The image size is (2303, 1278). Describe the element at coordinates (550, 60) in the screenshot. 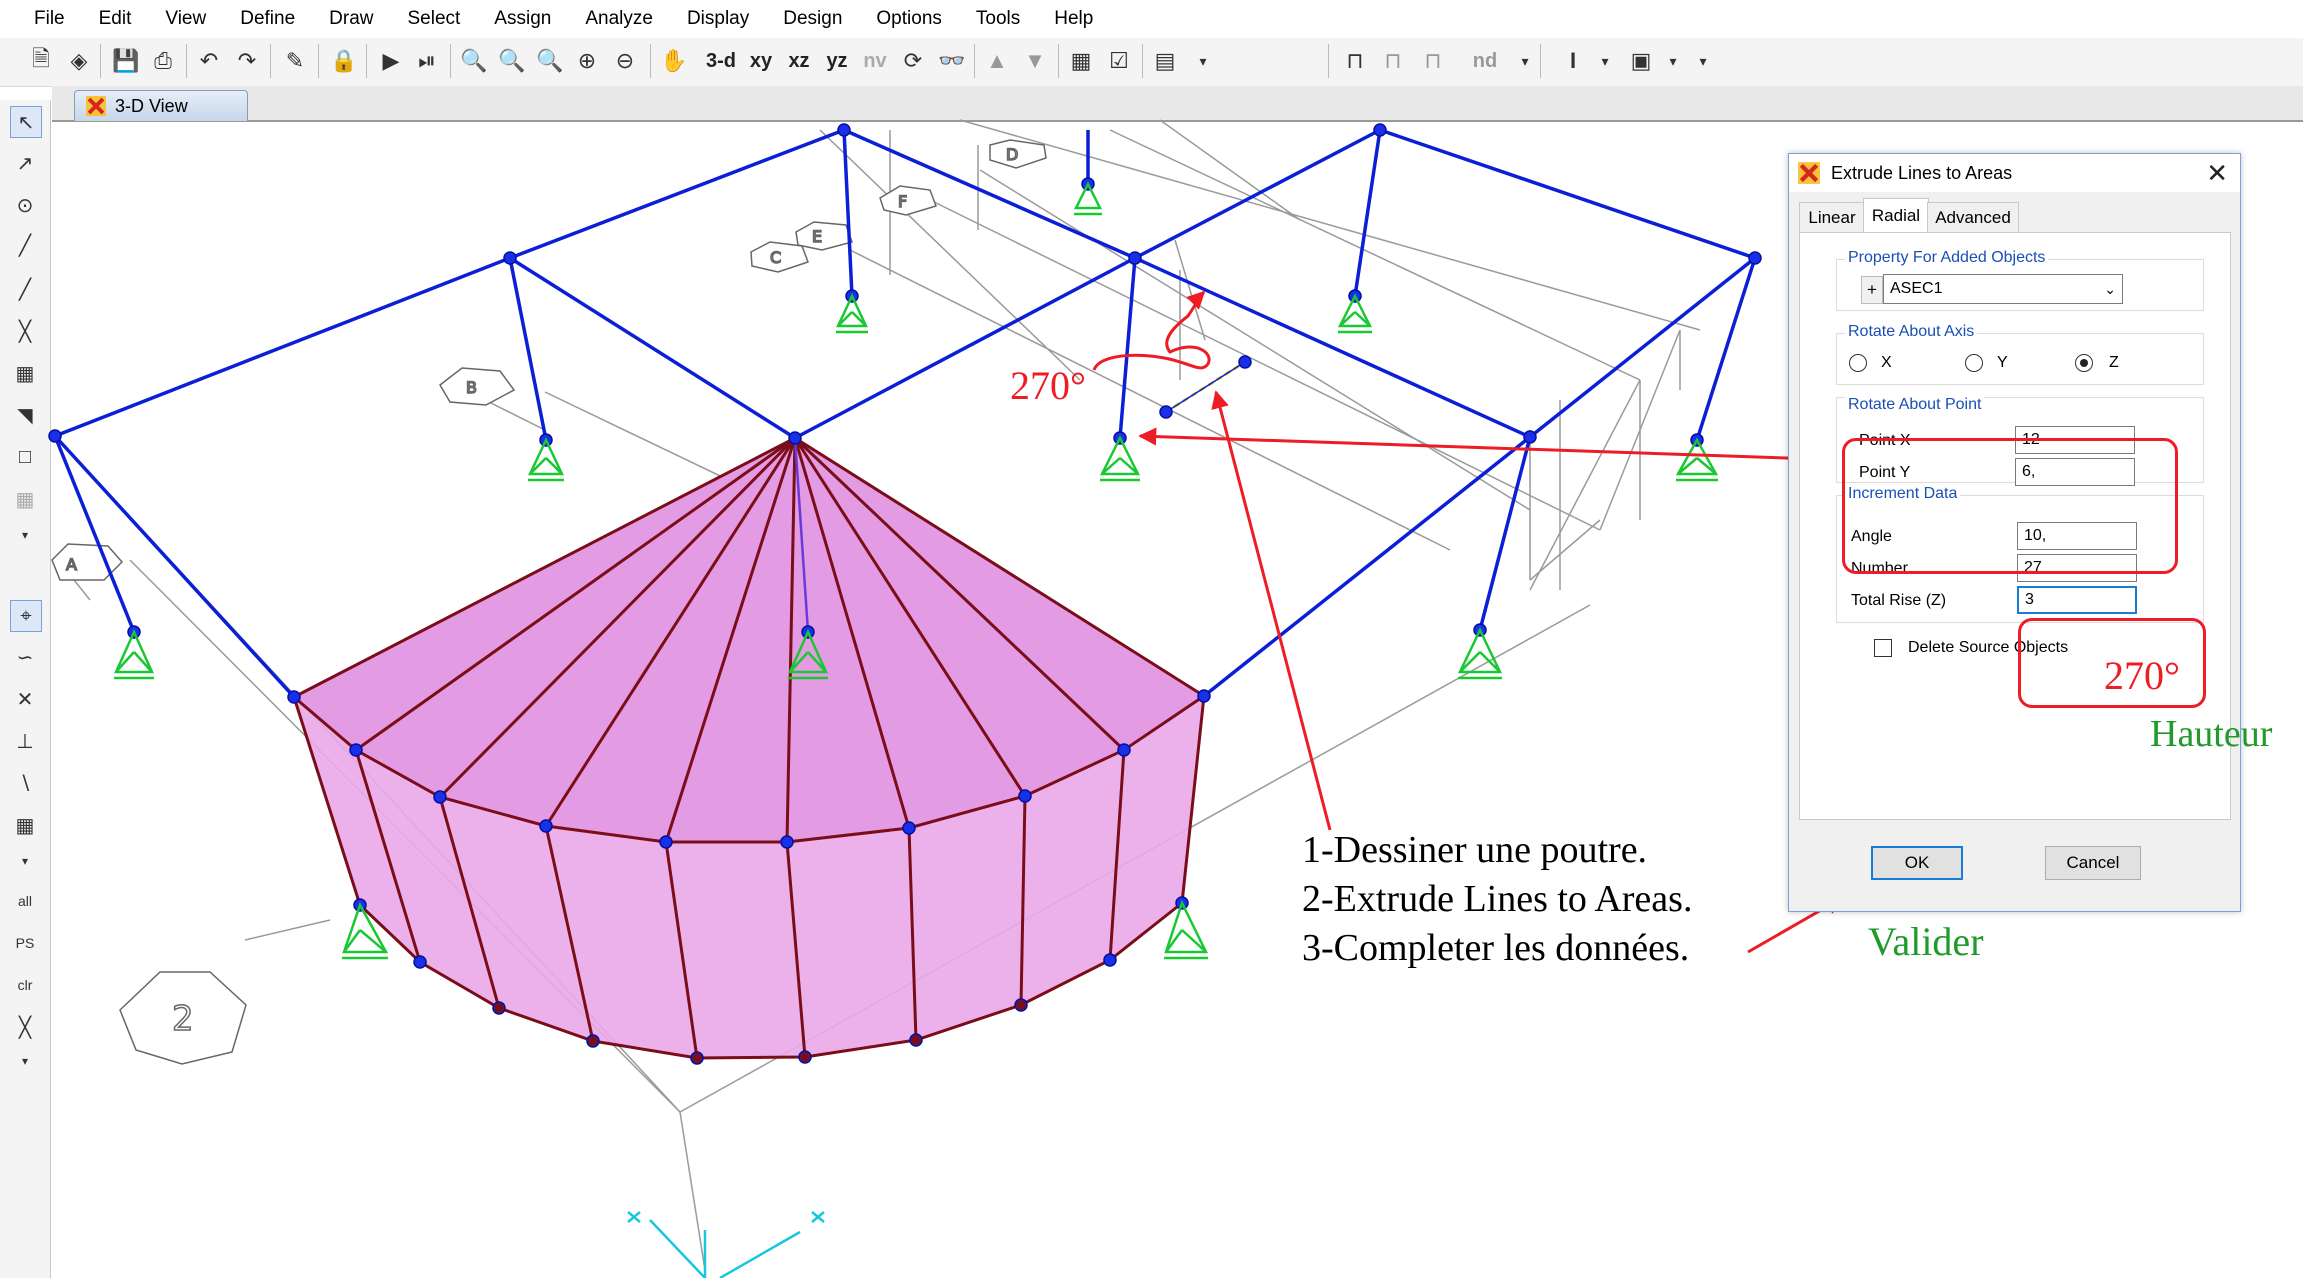

I see `zoom-full-icon: 🔍` at that location.